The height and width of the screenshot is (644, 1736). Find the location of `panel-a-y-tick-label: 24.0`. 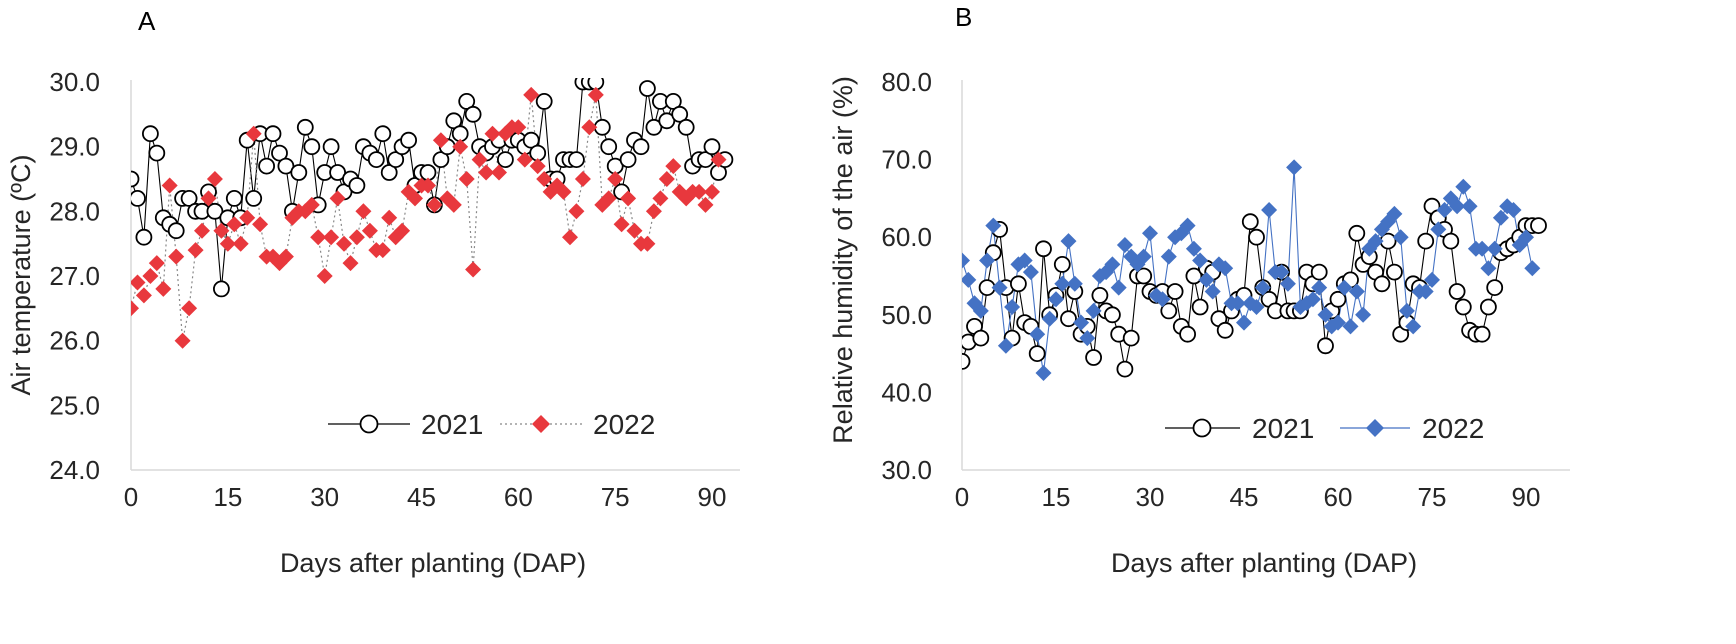

panel-a-y-tick-label: 24.0 is located at coordinates (74, 470).